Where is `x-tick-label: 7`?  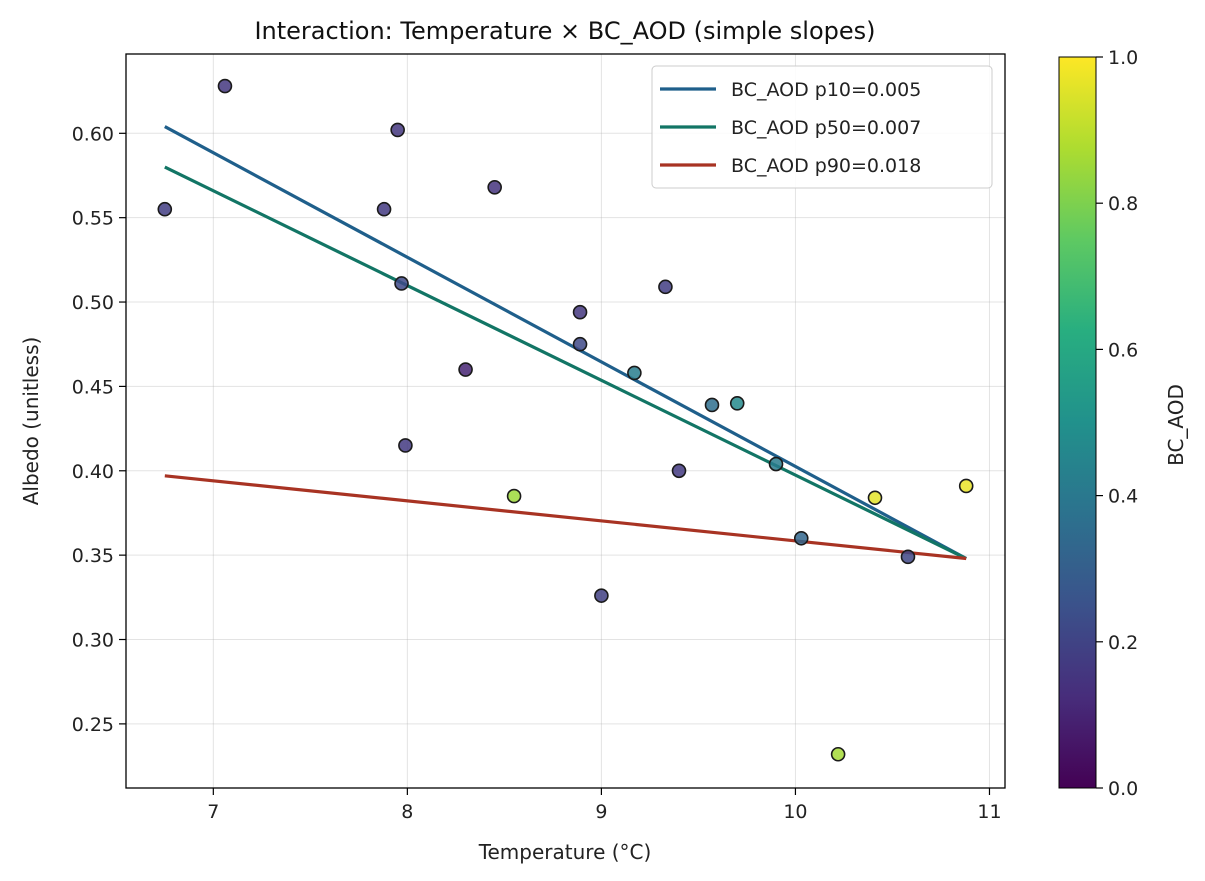 x-tick-label: 7 is located at coordinates (213, 812).